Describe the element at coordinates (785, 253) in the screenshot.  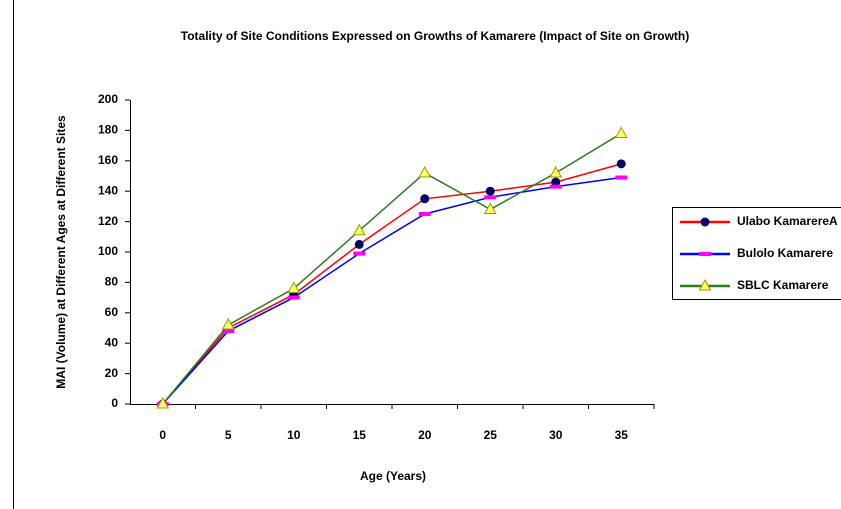
I see `legend-label: Bulolo Kamarere` at that location.